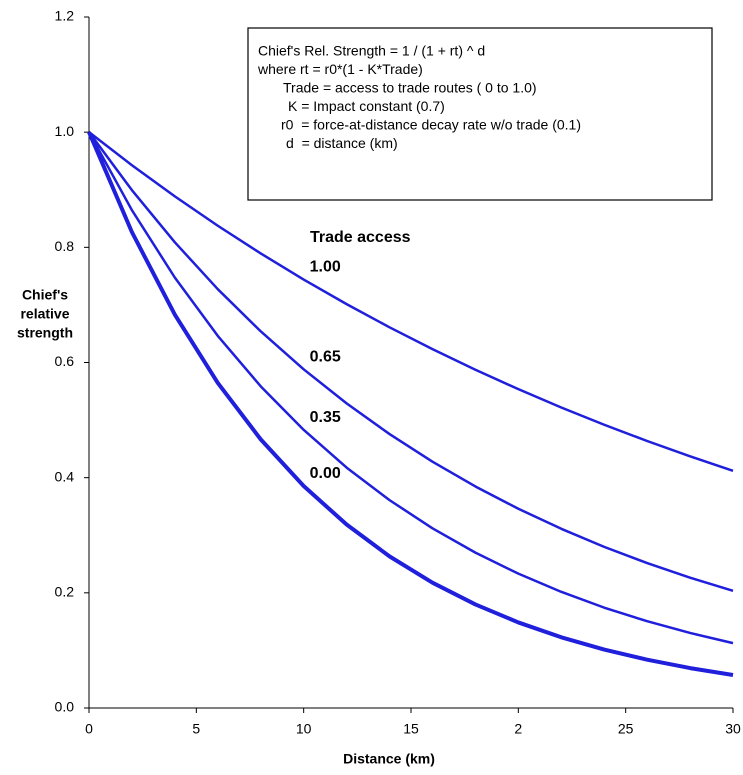 The height and width of the screenshot is (775, 743). What do you see at coordinates (44, 314) in the screenshot?
I see `y-axis-title: relative` at bounding box center [44, 314].